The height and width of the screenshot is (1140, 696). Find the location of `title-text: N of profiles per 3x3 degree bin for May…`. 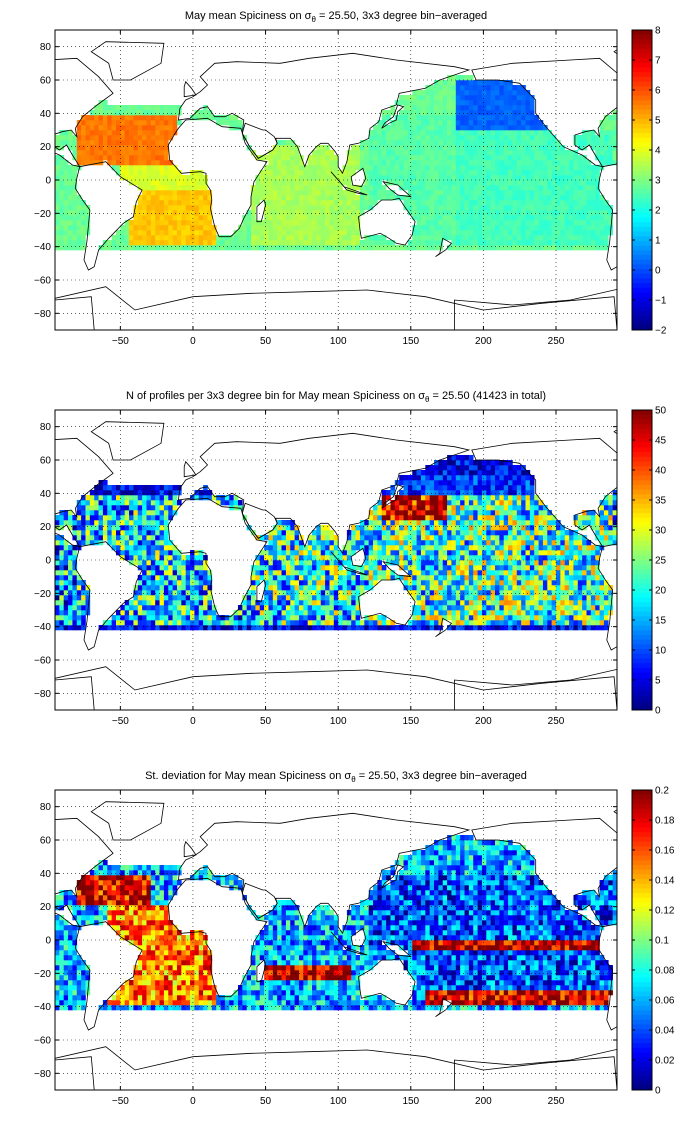

title-text: N of profiles per 3x3 degree bin for May… is located at coordinates (272, 396).